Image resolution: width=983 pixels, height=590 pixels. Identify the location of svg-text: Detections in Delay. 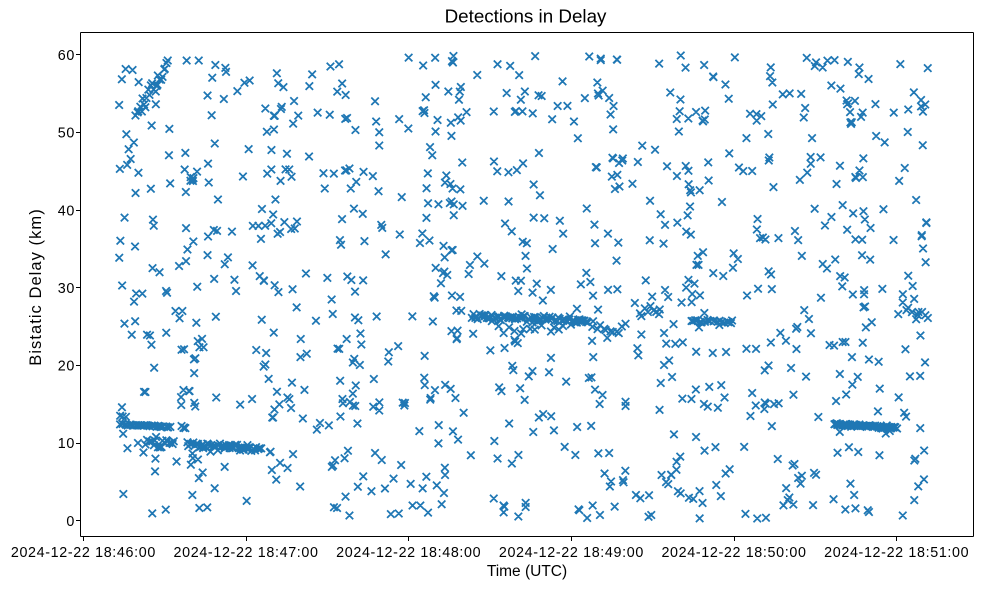
(526, 16).